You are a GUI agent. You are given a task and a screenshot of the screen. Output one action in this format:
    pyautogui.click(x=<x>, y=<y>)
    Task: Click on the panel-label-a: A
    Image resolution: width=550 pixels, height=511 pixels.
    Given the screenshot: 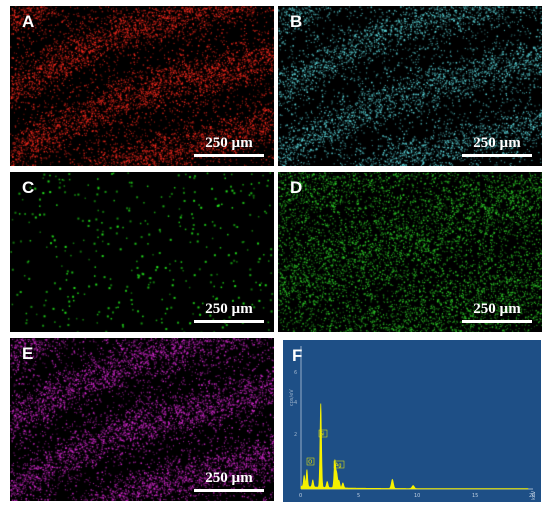 What is the action you would take?
    pyautogui.click(x=28, y=21)
    